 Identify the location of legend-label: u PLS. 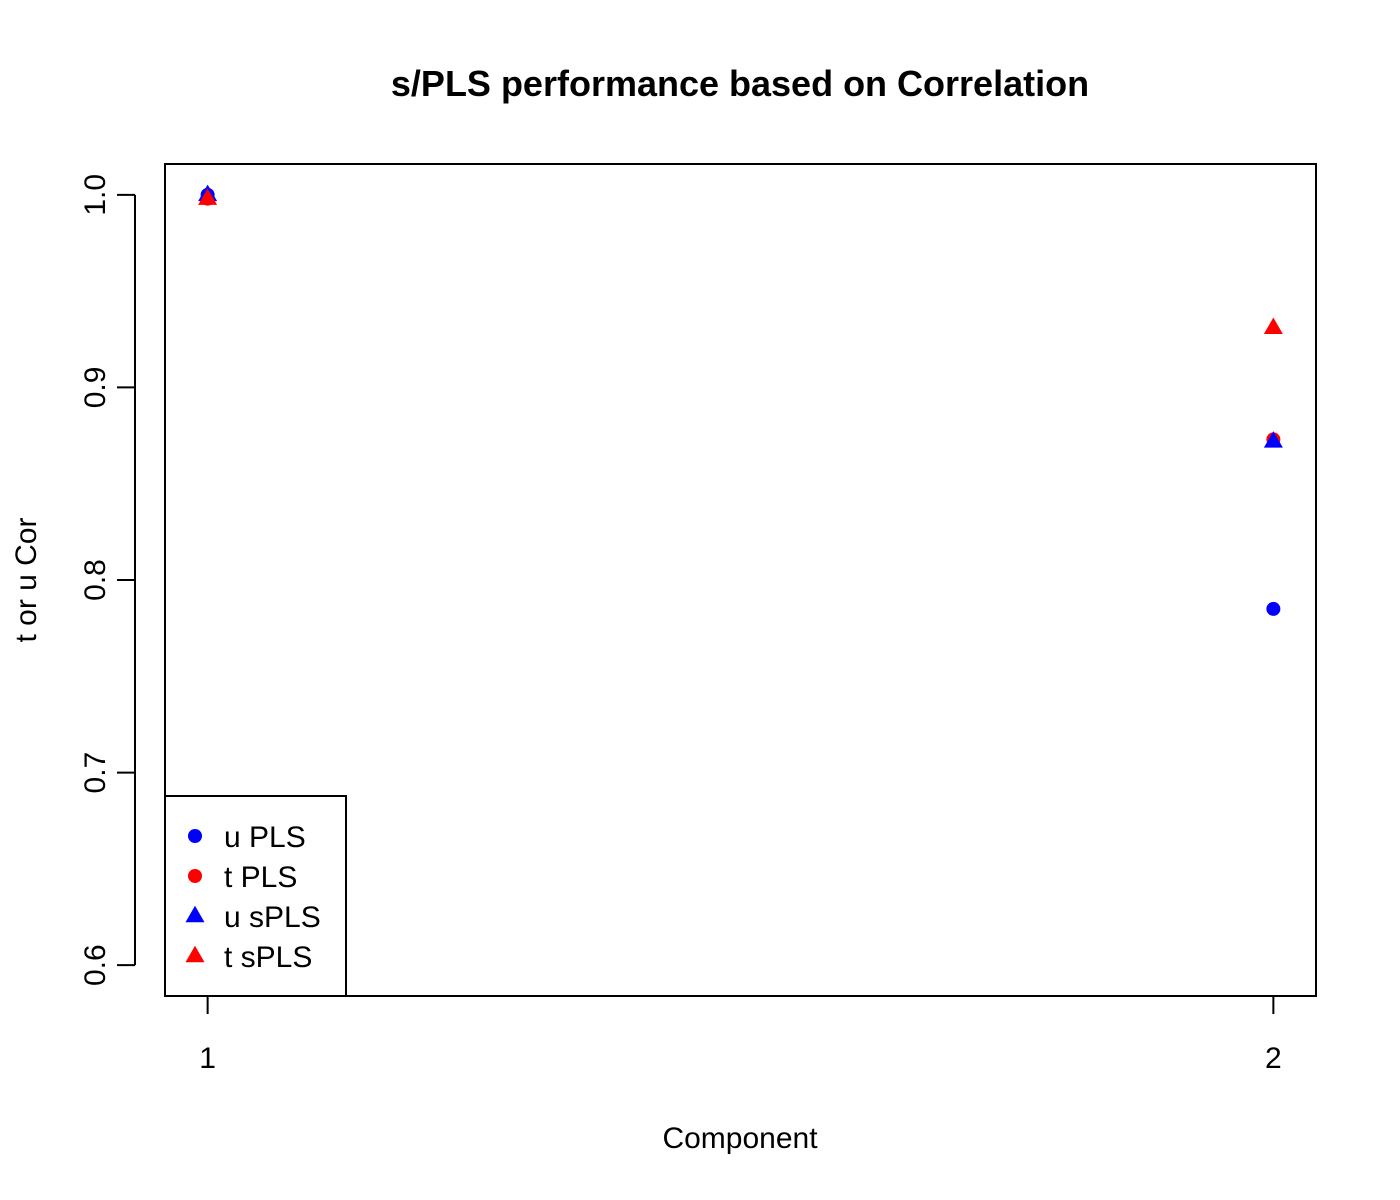
(265, 837).